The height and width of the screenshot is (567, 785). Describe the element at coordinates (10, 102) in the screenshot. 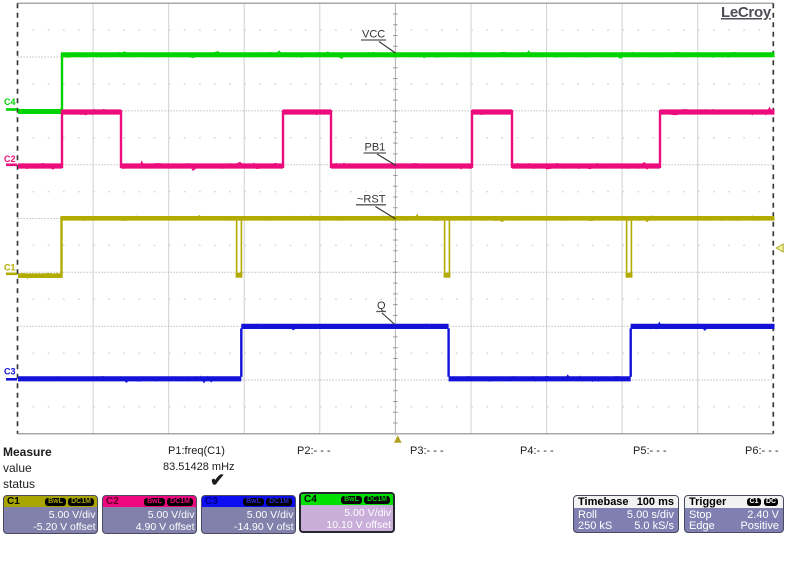

I see `svg-text: C4` at that location.